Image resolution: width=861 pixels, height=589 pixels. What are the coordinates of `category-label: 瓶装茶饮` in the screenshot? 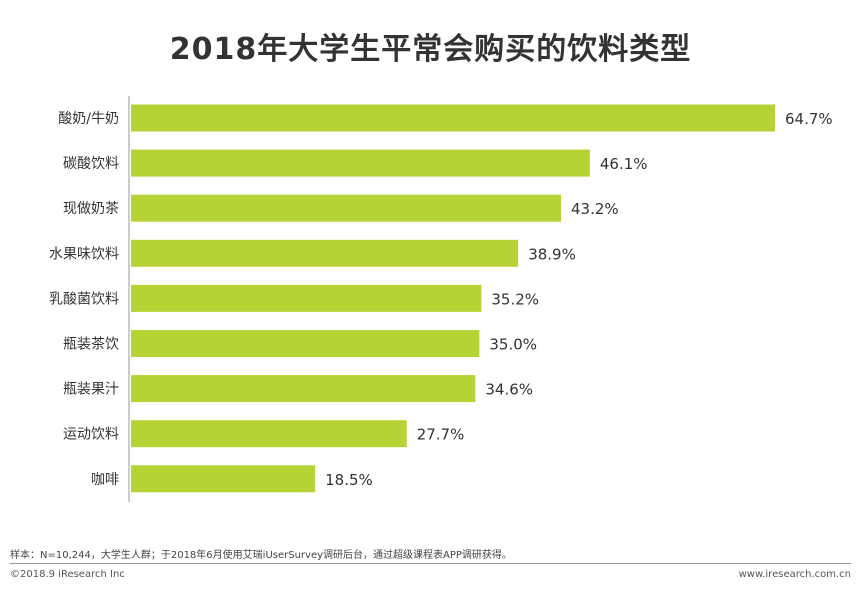 It's located at (91, 345).